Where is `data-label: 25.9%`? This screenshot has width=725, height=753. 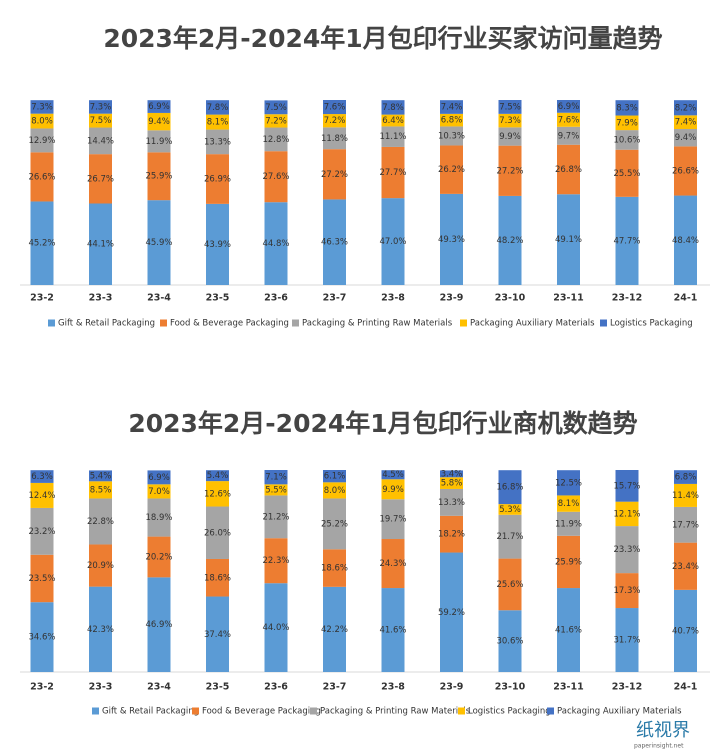 data-label: 25.9% is located at coordinates (568, 562).